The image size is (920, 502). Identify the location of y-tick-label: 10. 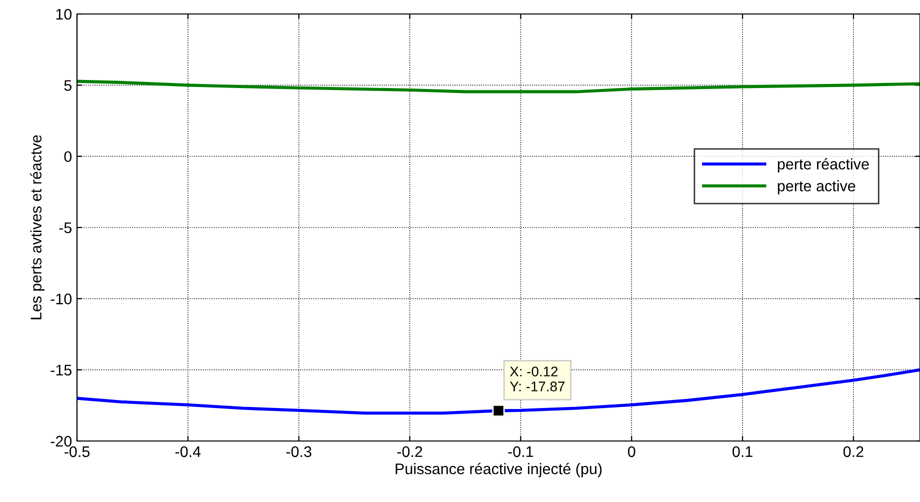
(64, 14).